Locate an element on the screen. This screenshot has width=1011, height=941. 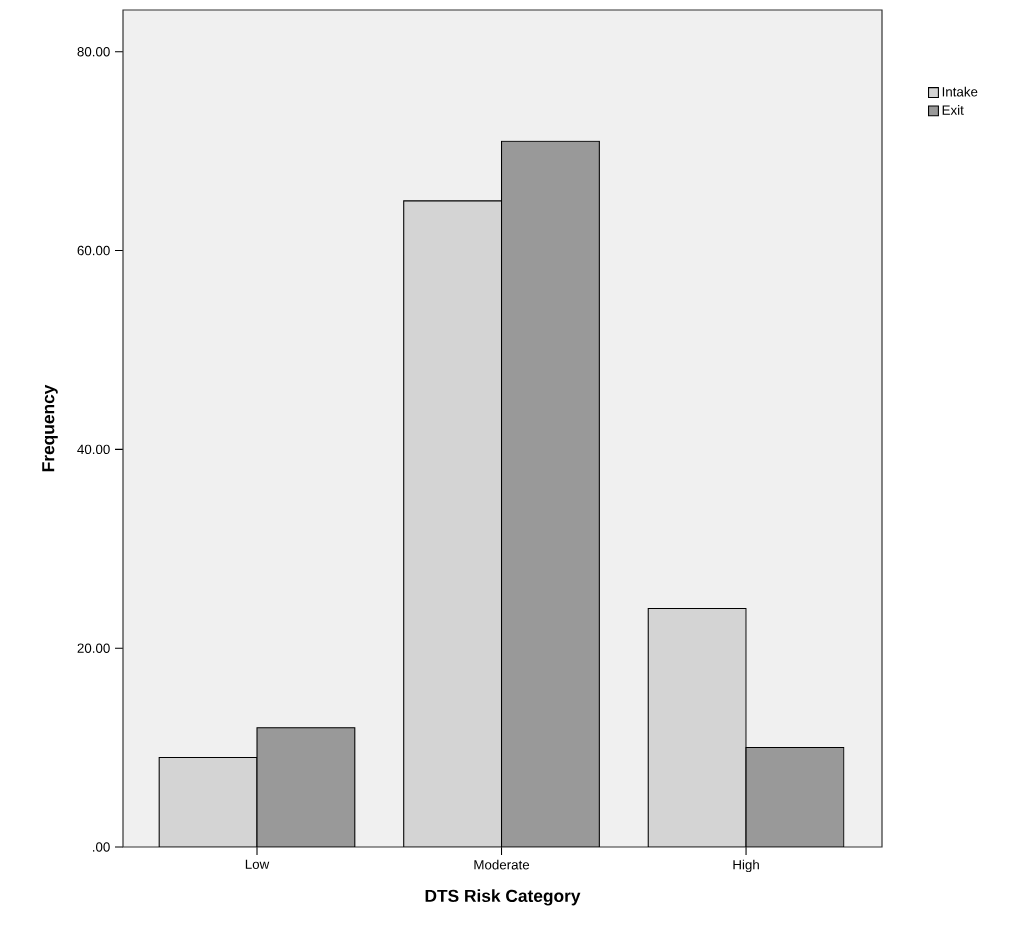
y-tick-label: 20.00 is located at coordinates (93, 648).